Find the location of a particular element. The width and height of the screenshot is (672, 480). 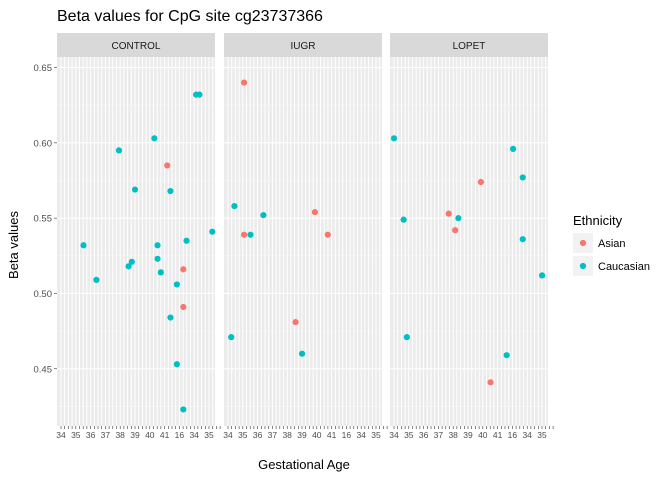

y-tick-label: 0.60 is located at coordinates (43, 143).